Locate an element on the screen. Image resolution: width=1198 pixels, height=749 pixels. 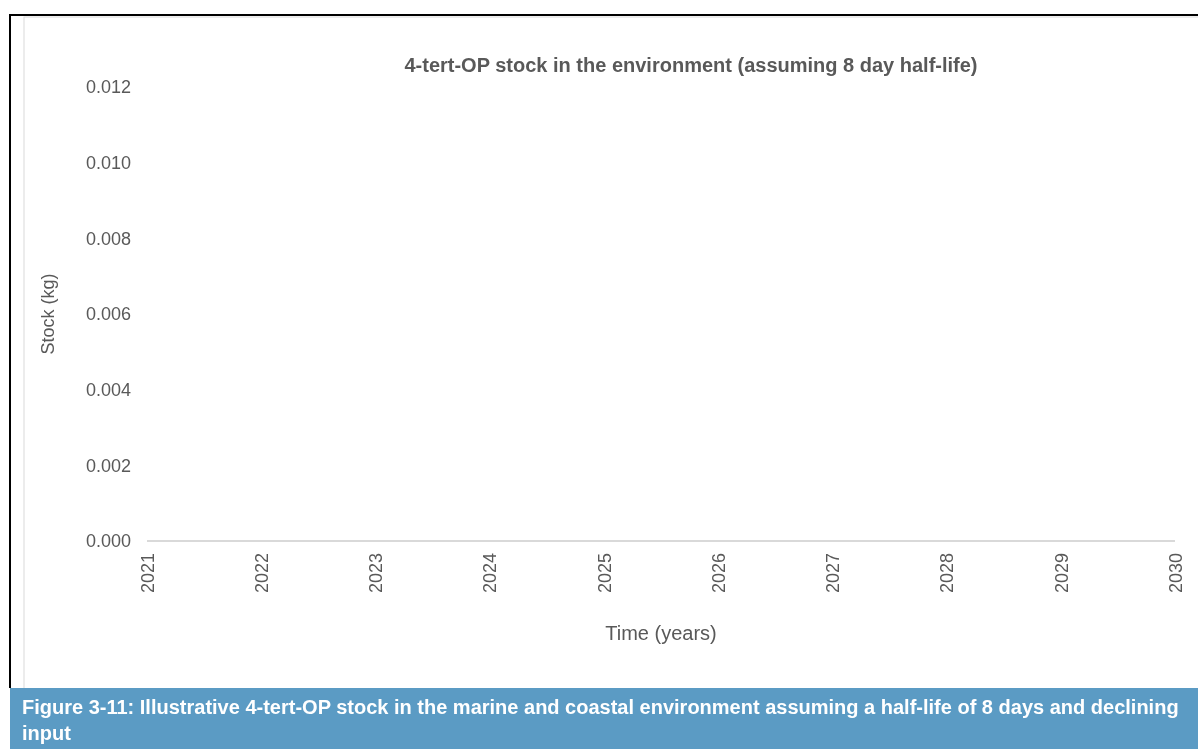
caption: Figure 3-11: Illustrative 4-tert-OP stock in the marine and coastal environment assuming a half-life of 8 days and declining input is located at coordinates (604, 718).